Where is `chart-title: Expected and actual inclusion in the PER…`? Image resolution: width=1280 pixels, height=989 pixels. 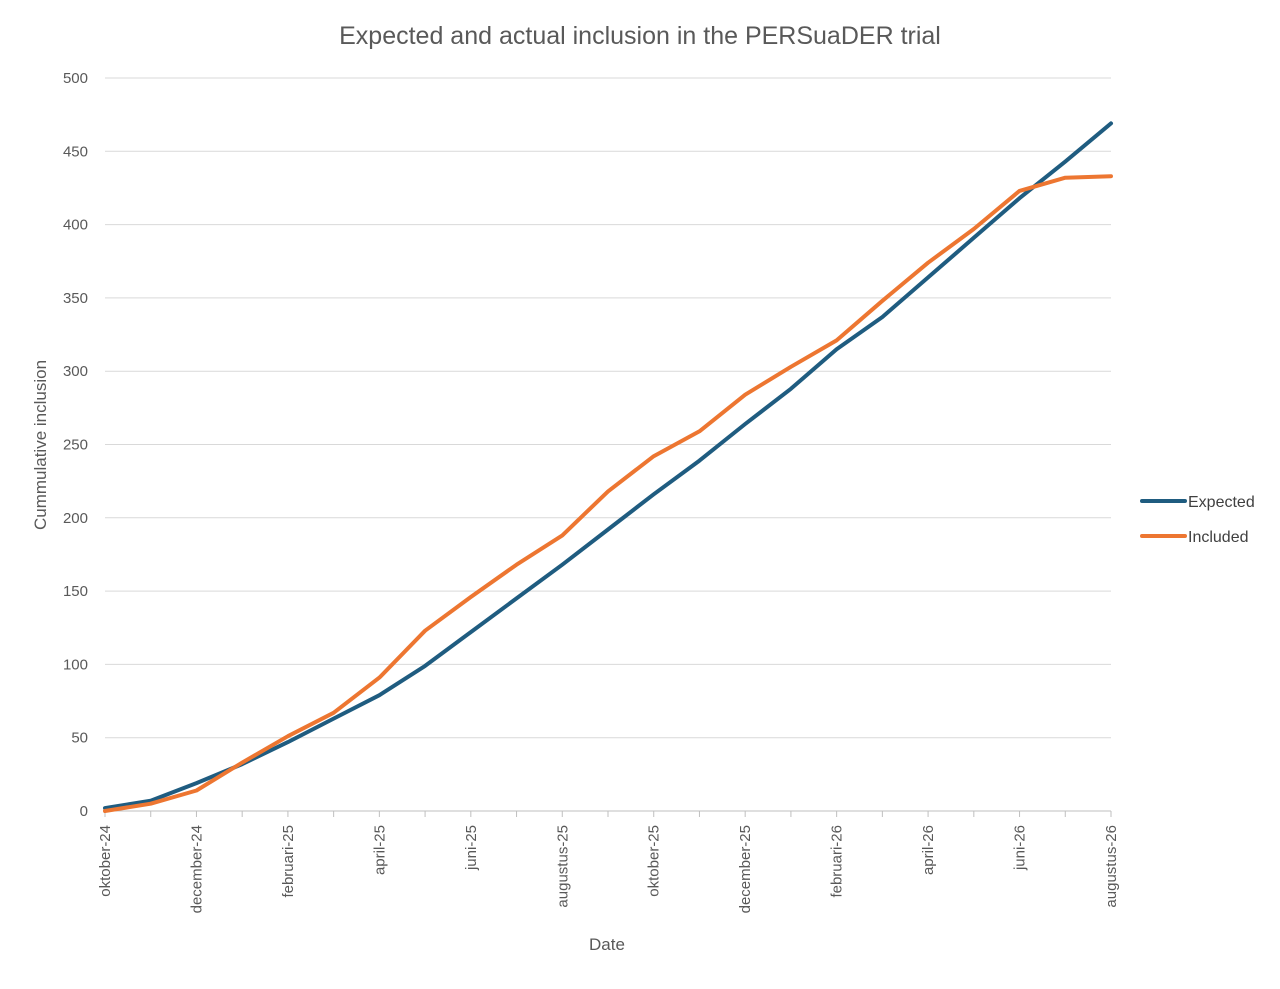
chart-title: Expected and actual inclusion in the PER… is located at coordinates (640, 36).